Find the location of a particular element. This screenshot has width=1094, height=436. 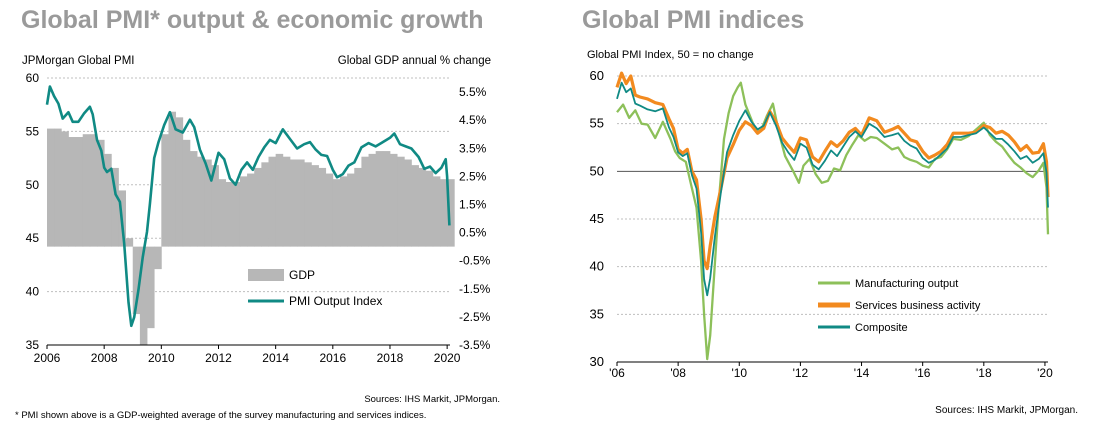

left-y-tick-label: 50 is located at coordinates (33, 185).